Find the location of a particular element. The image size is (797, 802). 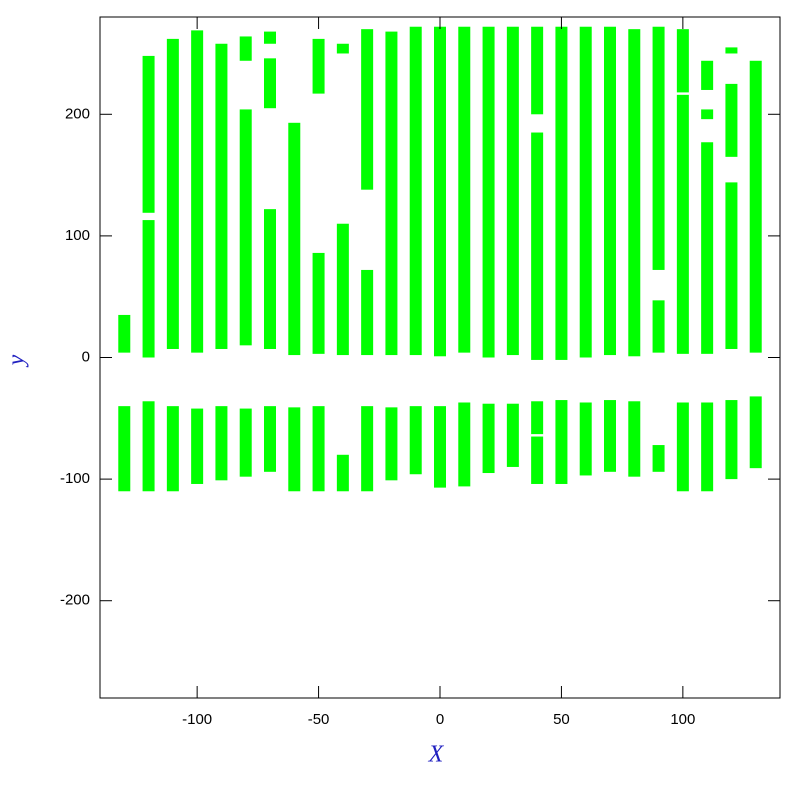

x-axis-label: X is located at coordinates (436, 755).